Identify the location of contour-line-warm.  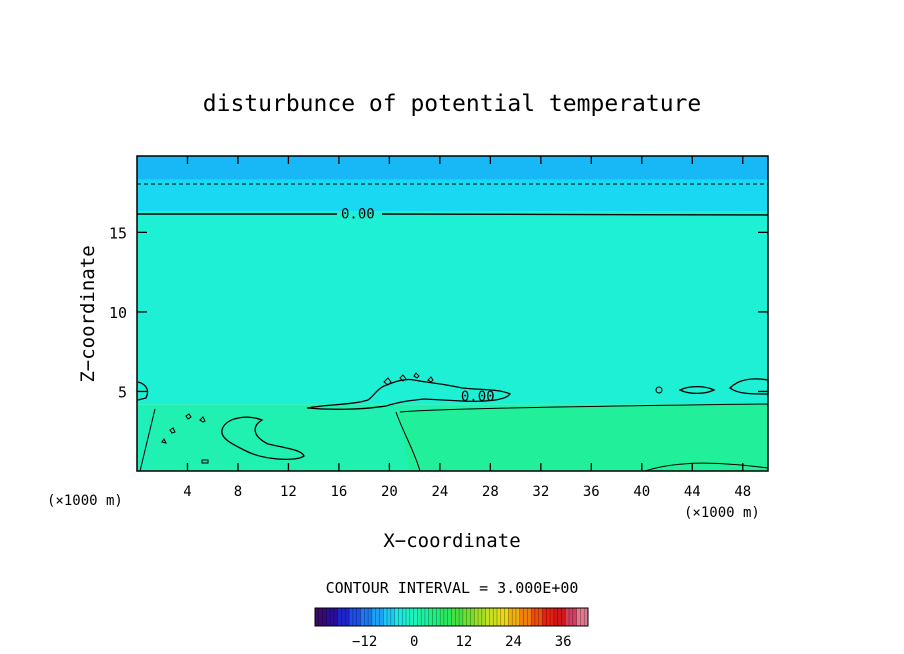
(454, 437).